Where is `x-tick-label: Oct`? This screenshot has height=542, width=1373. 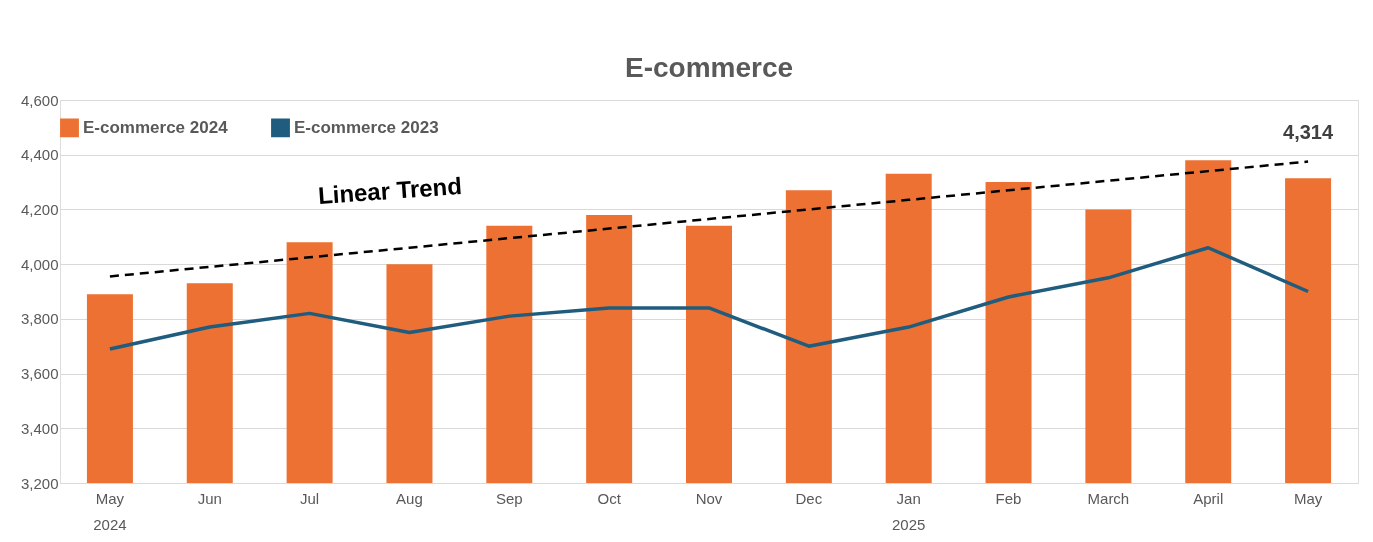
x-tick-label: Oct is located at coordinates (609, 498).